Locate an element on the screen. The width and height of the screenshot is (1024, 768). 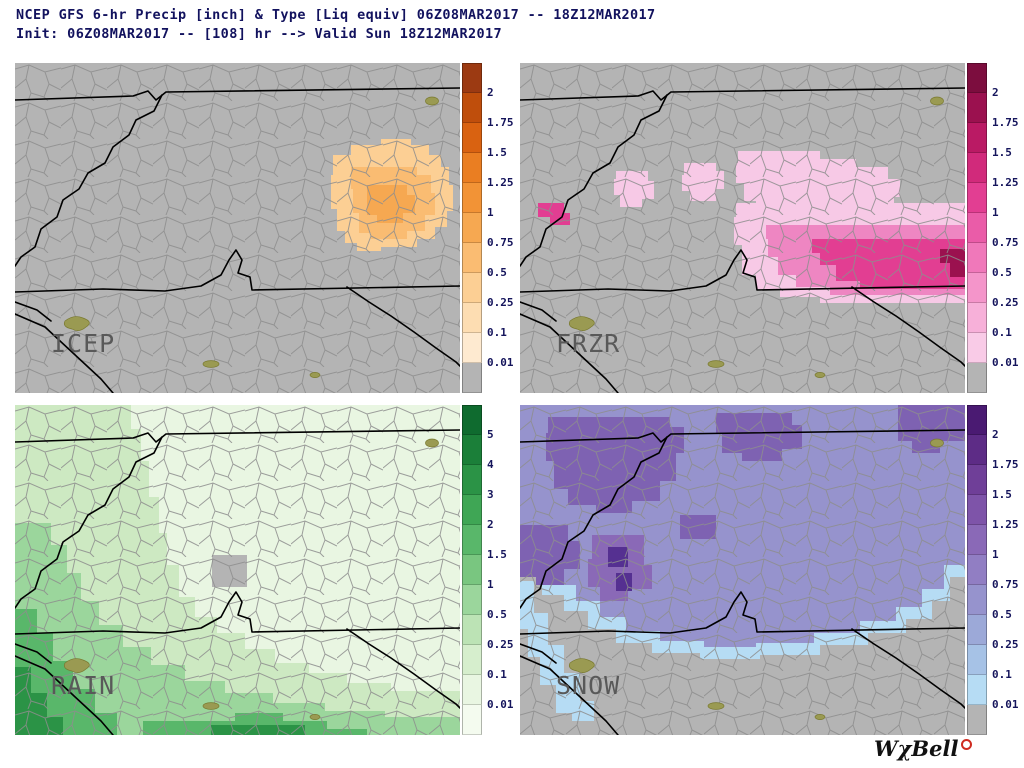
frzr-colorbar: 2 1.75 1.5 1.25 1 0.75 0.5 0.25 0.1 0.01 is located at coordinates (993, 228).